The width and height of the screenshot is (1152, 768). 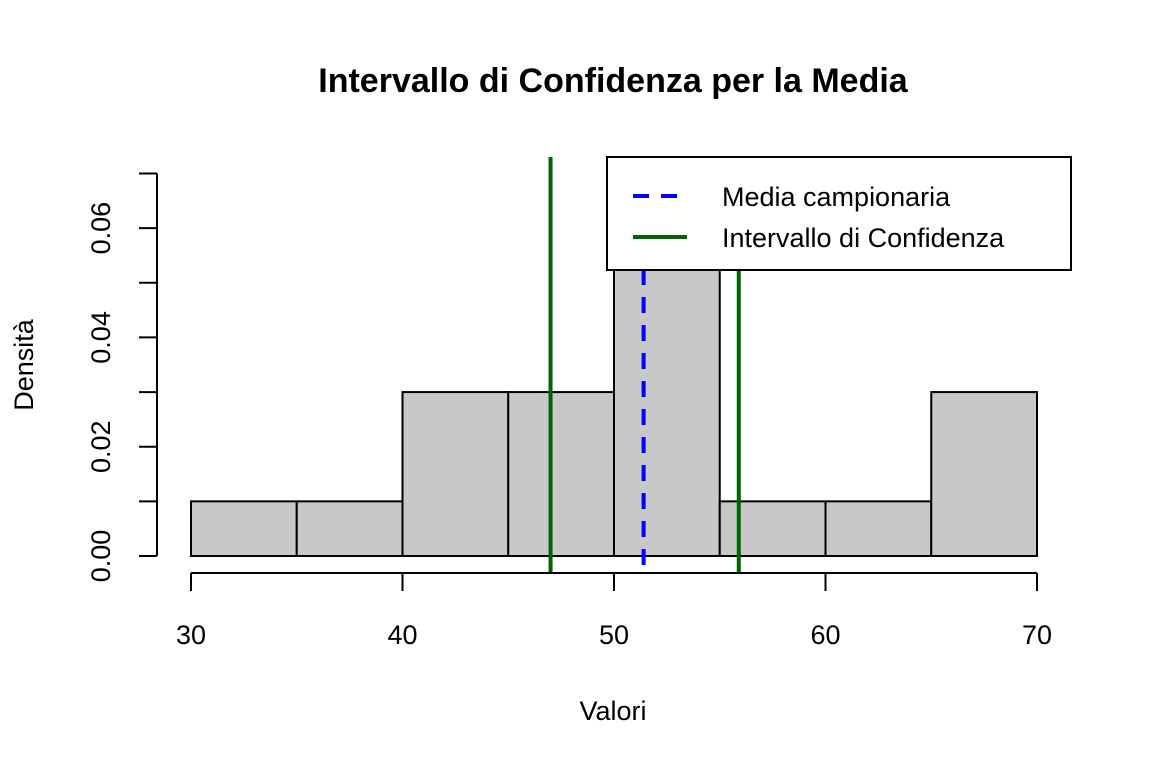 I want to click on x-axis: 30 40 50 60 70, so click(x=614, y=611).